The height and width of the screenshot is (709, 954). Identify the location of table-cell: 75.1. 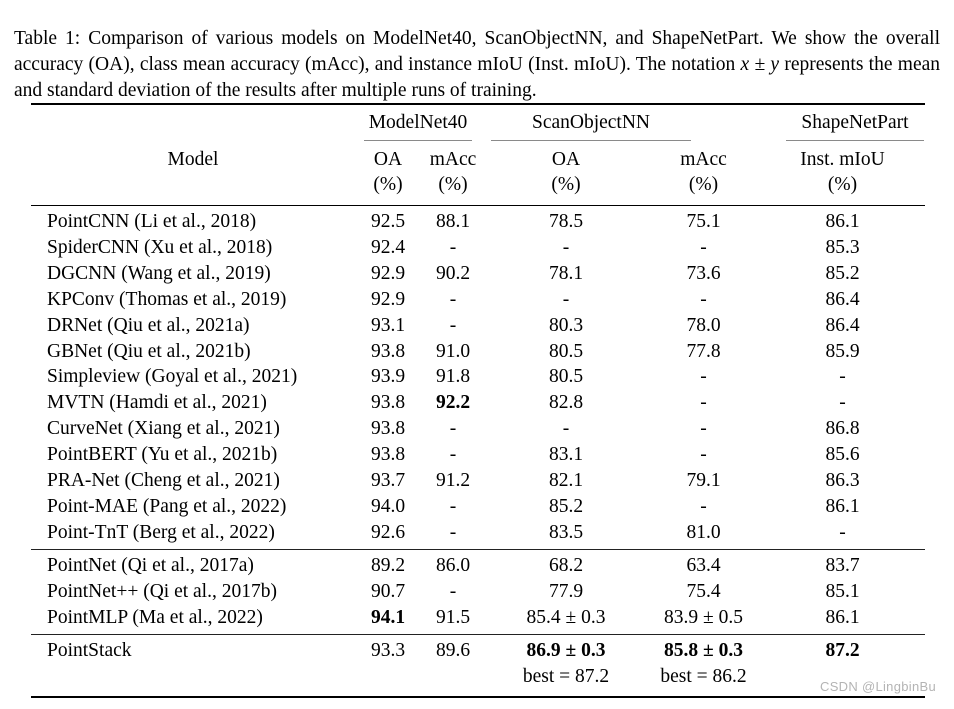
(703, 221).